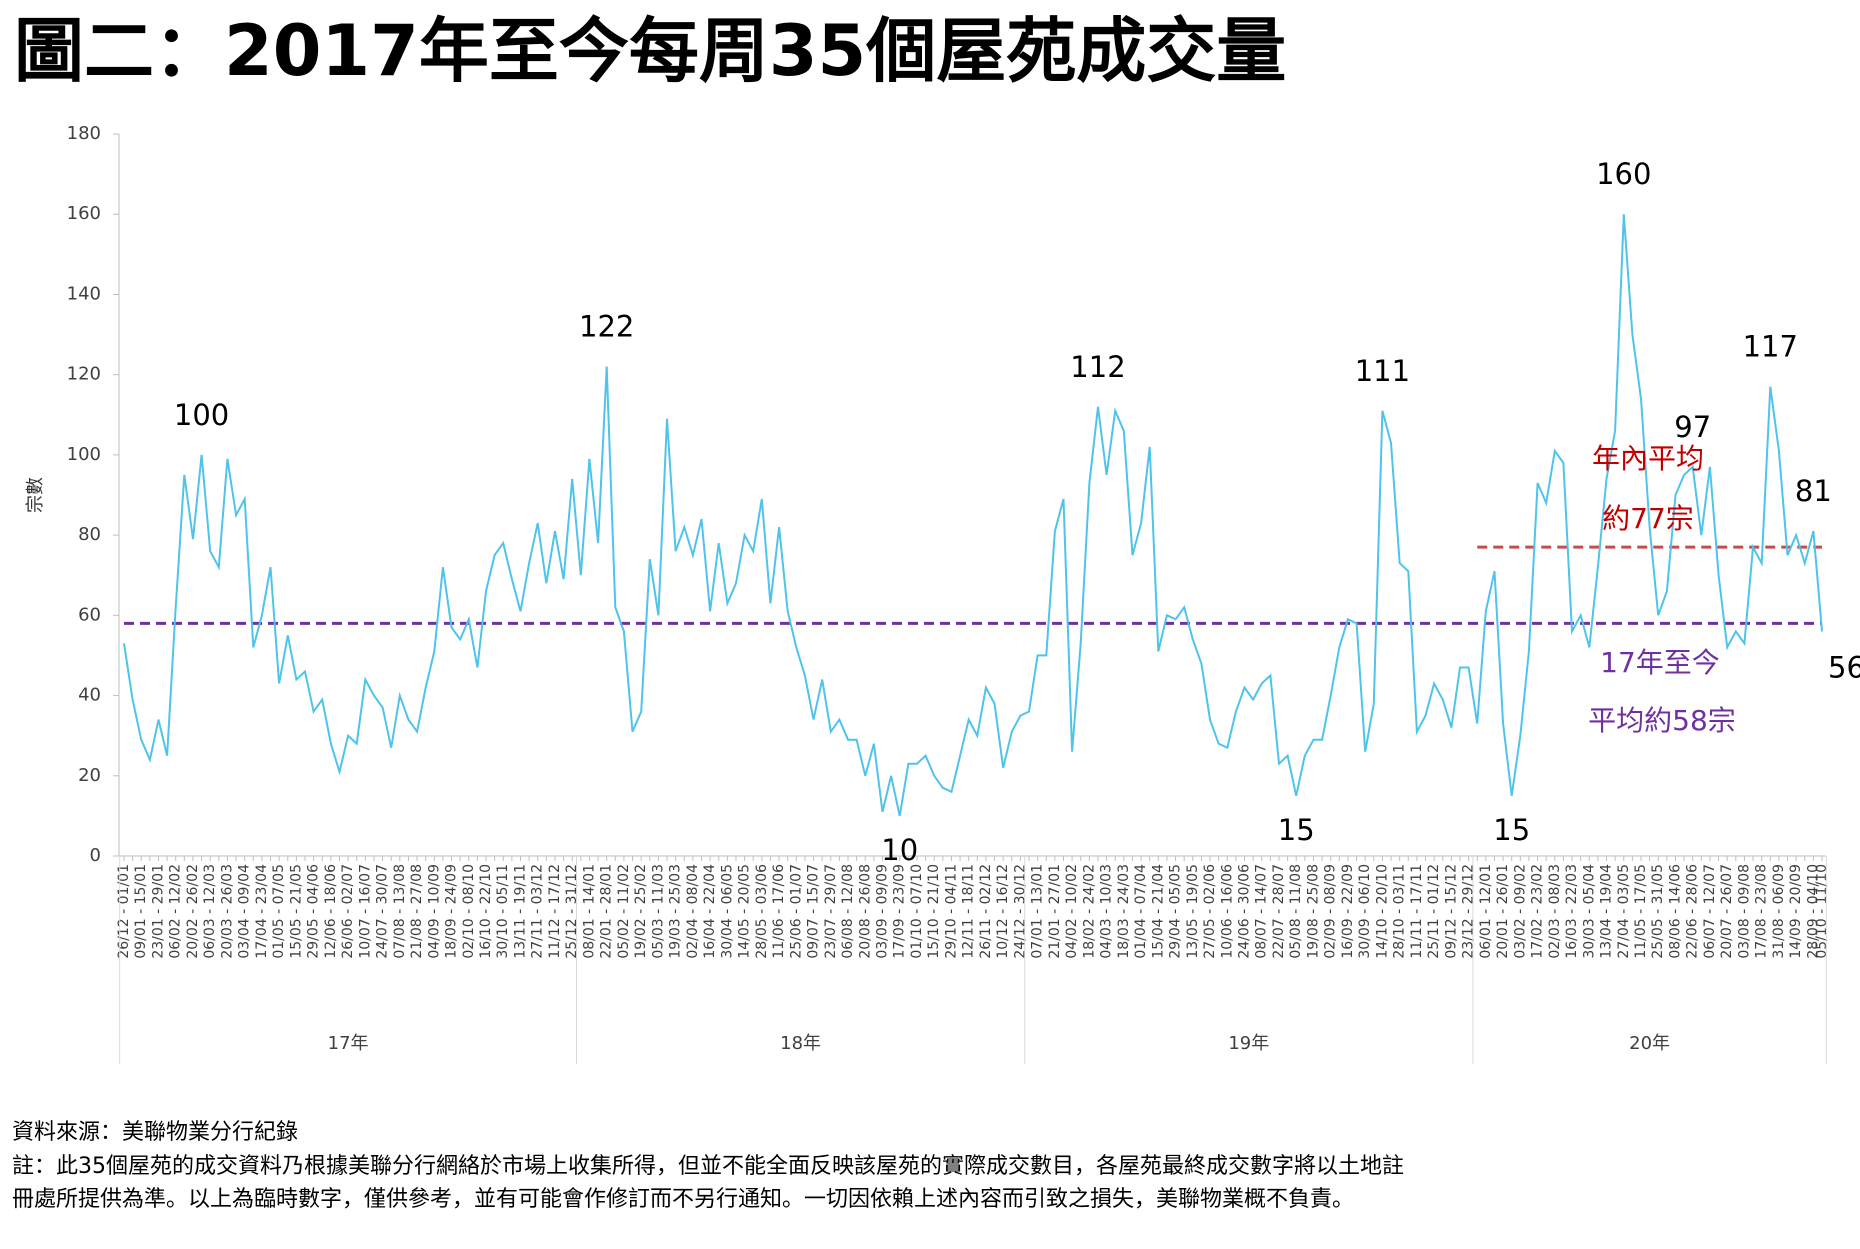 This screenshot has height=1249, width=1860. What do you see at coordinates (279, 911) in the screenshot?
I see `x-tick-label: 01/05 - 07/05` at bounding box center [279, 911].